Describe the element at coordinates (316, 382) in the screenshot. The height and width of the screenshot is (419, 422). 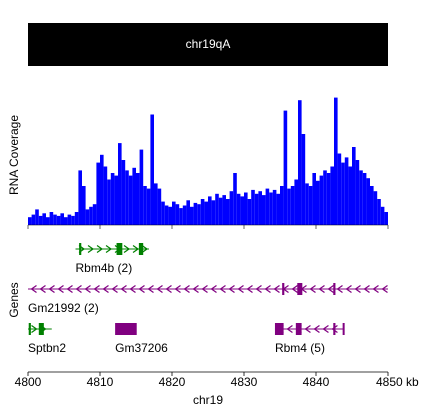
I see `x-tick-label: 4840` at that location.